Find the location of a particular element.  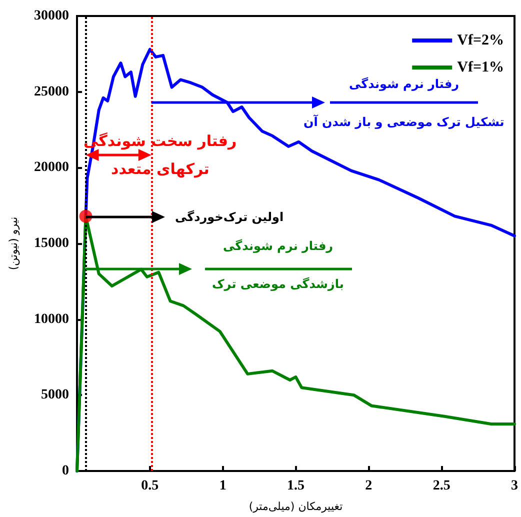

annotation: تشکیل ترک موضعی و باز شدن آن is located at coordinates (404, 122).